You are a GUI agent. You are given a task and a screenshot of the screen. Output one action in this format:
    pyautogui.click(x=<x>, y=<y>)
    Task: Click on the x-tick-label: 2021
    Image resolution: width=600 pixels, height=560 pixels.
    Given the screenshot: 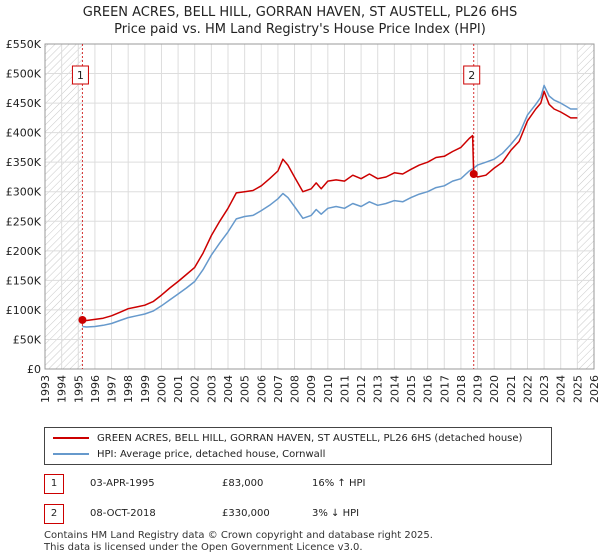 What is the action you would take?
    pyautogui.click(x=511, y=389)
    